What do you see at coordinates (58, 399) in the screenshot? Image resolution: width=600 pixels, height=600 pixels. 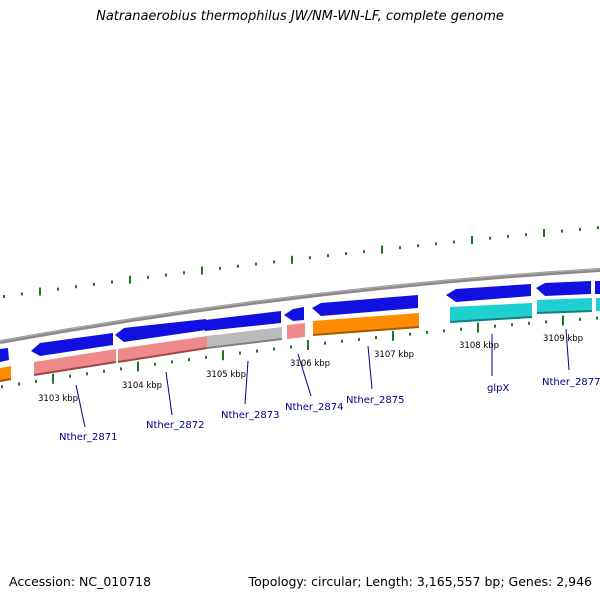 I see `scale-tick-label: 3103 kbp` at bounding box center [58, 399].